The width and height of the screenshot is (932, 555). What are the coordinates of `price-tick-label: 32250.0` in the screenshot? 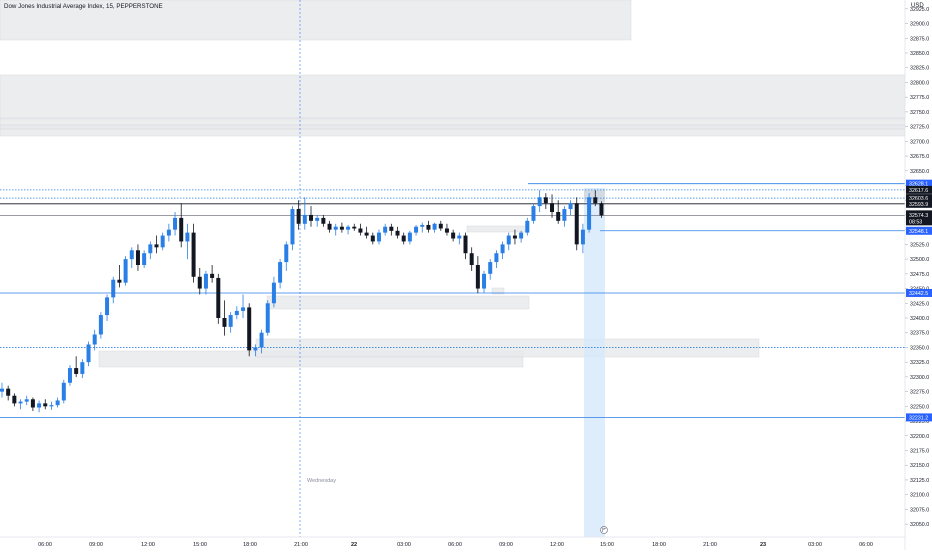 It's located at (919, 407).